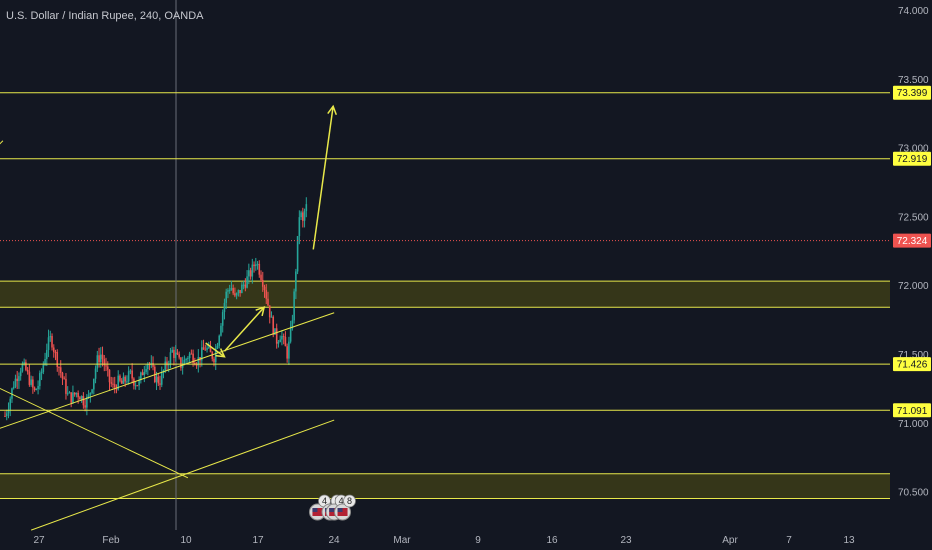  I want to click on event-icons: 4548, so click(332, 507).